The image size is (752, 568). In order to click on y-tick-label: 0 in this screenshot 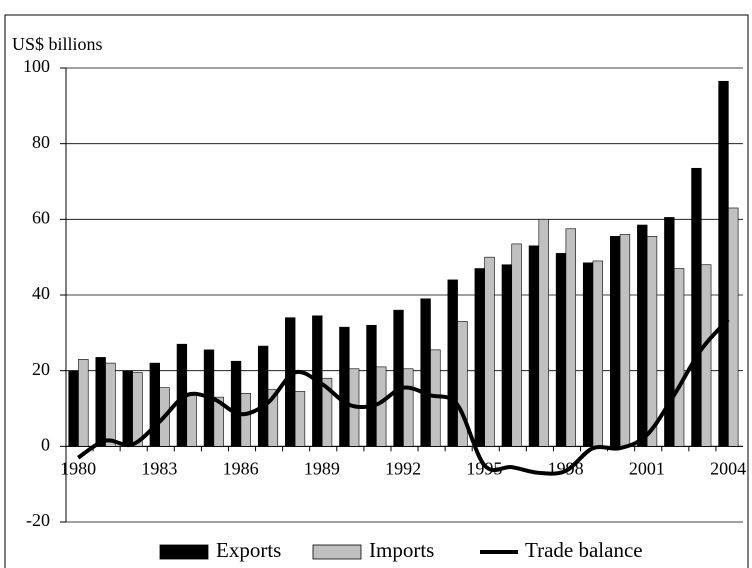, I will do `click(45, 444)`.